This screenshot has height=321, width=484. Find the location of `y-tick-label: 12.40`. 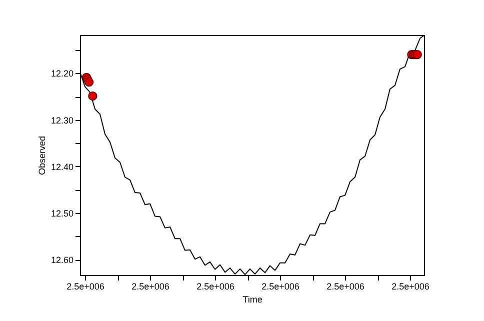

y-tick-label: 12.40 is located at coordinates (62, 167).